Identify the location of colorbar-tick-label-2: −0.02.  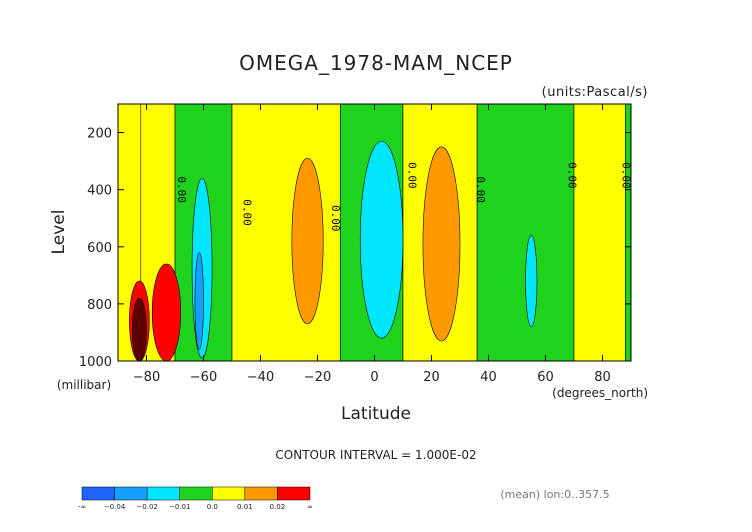
(146, 507).